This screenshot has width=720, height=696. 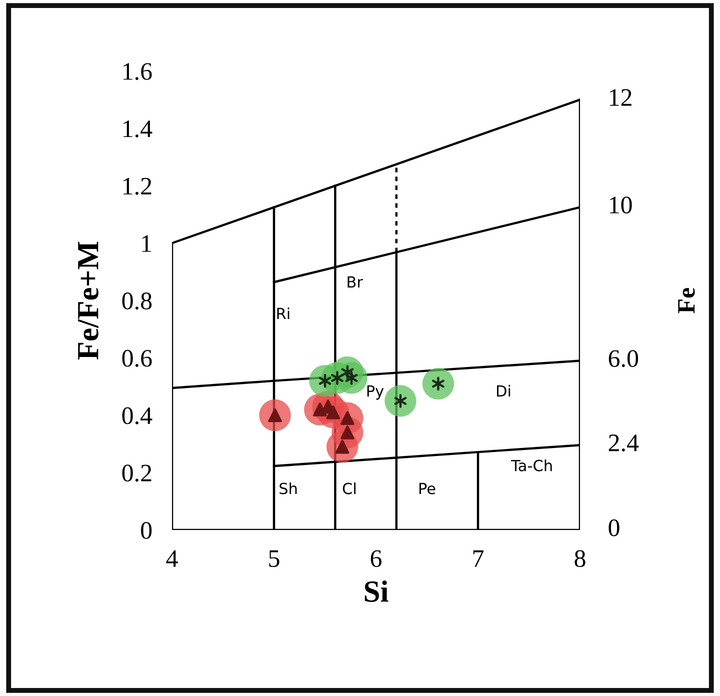 I want to click on x-tick-label: 5, so click(x=274, y=559).